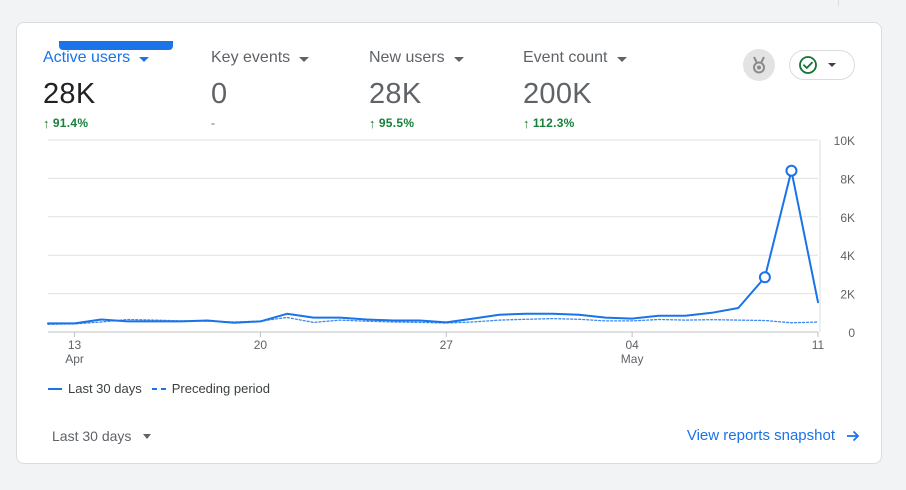 The height and width of the screenshot is (490, 906). What do you see at coordinates (75, 345) in the screenshot?
I see `x-tick-label: 13` at bounding box center [75, 345].